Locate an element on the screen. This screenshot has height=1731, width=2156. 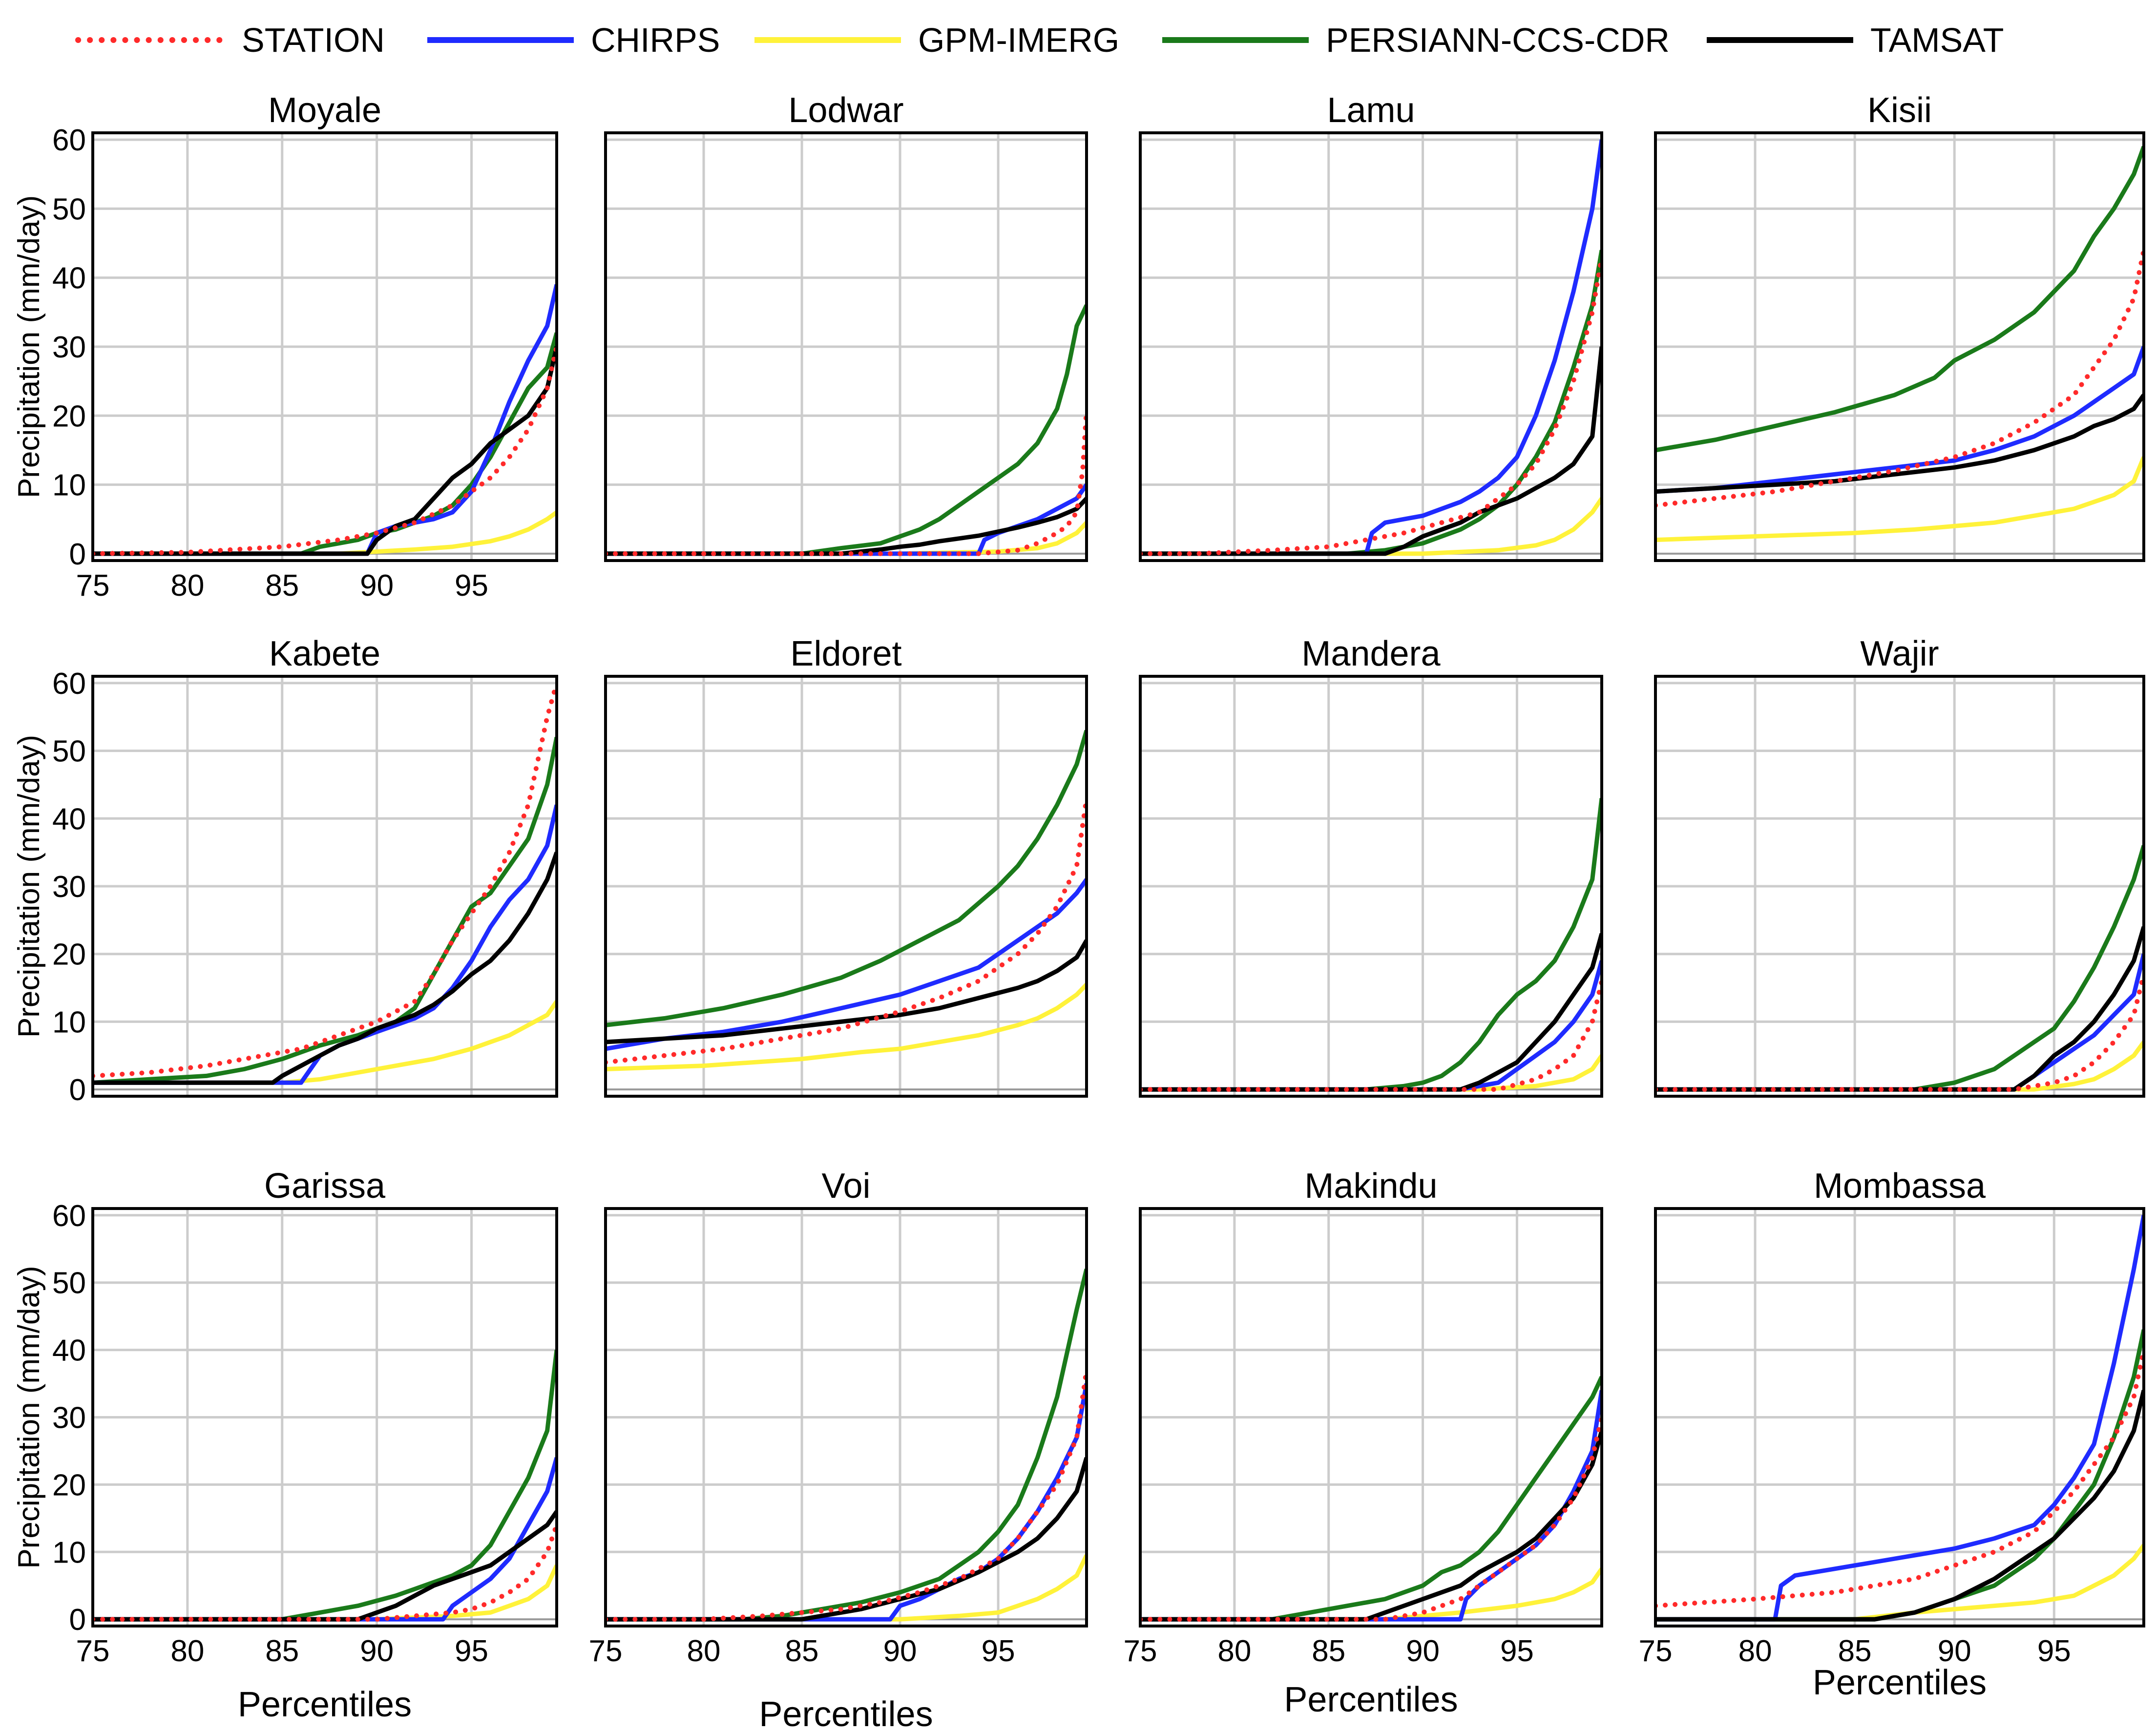
series-chirps-eldoret is located at coordinates (846, 964).